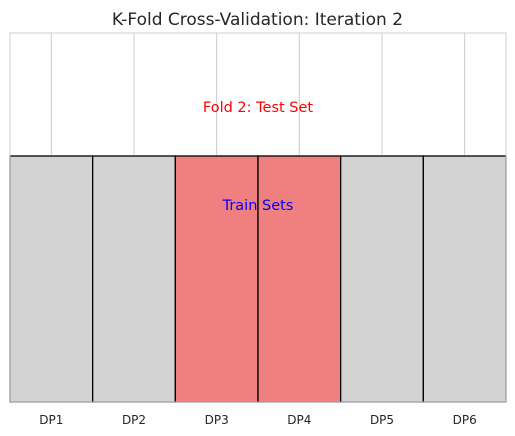 This screenshot has height=436, width=515. Describe the element at coordinates (216, 279) in the screenshot. I see `bar-dp3` at that location.